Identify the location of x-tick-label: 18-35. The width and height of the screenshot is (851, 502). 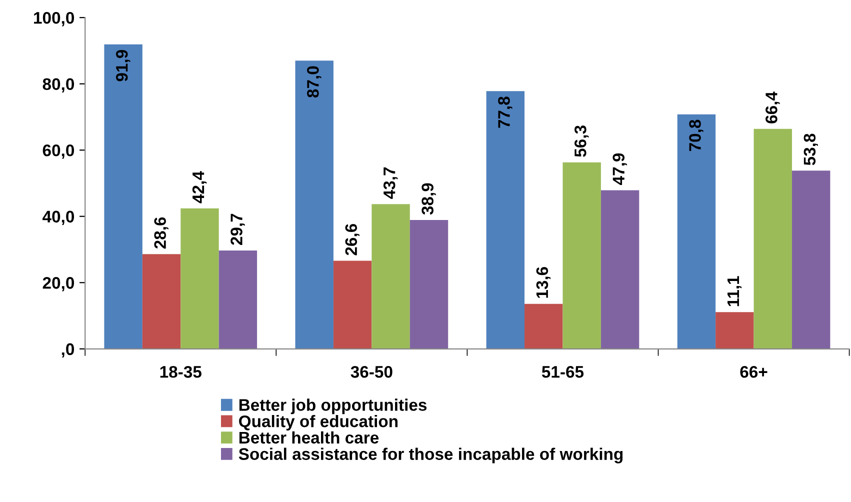
(181, 372).